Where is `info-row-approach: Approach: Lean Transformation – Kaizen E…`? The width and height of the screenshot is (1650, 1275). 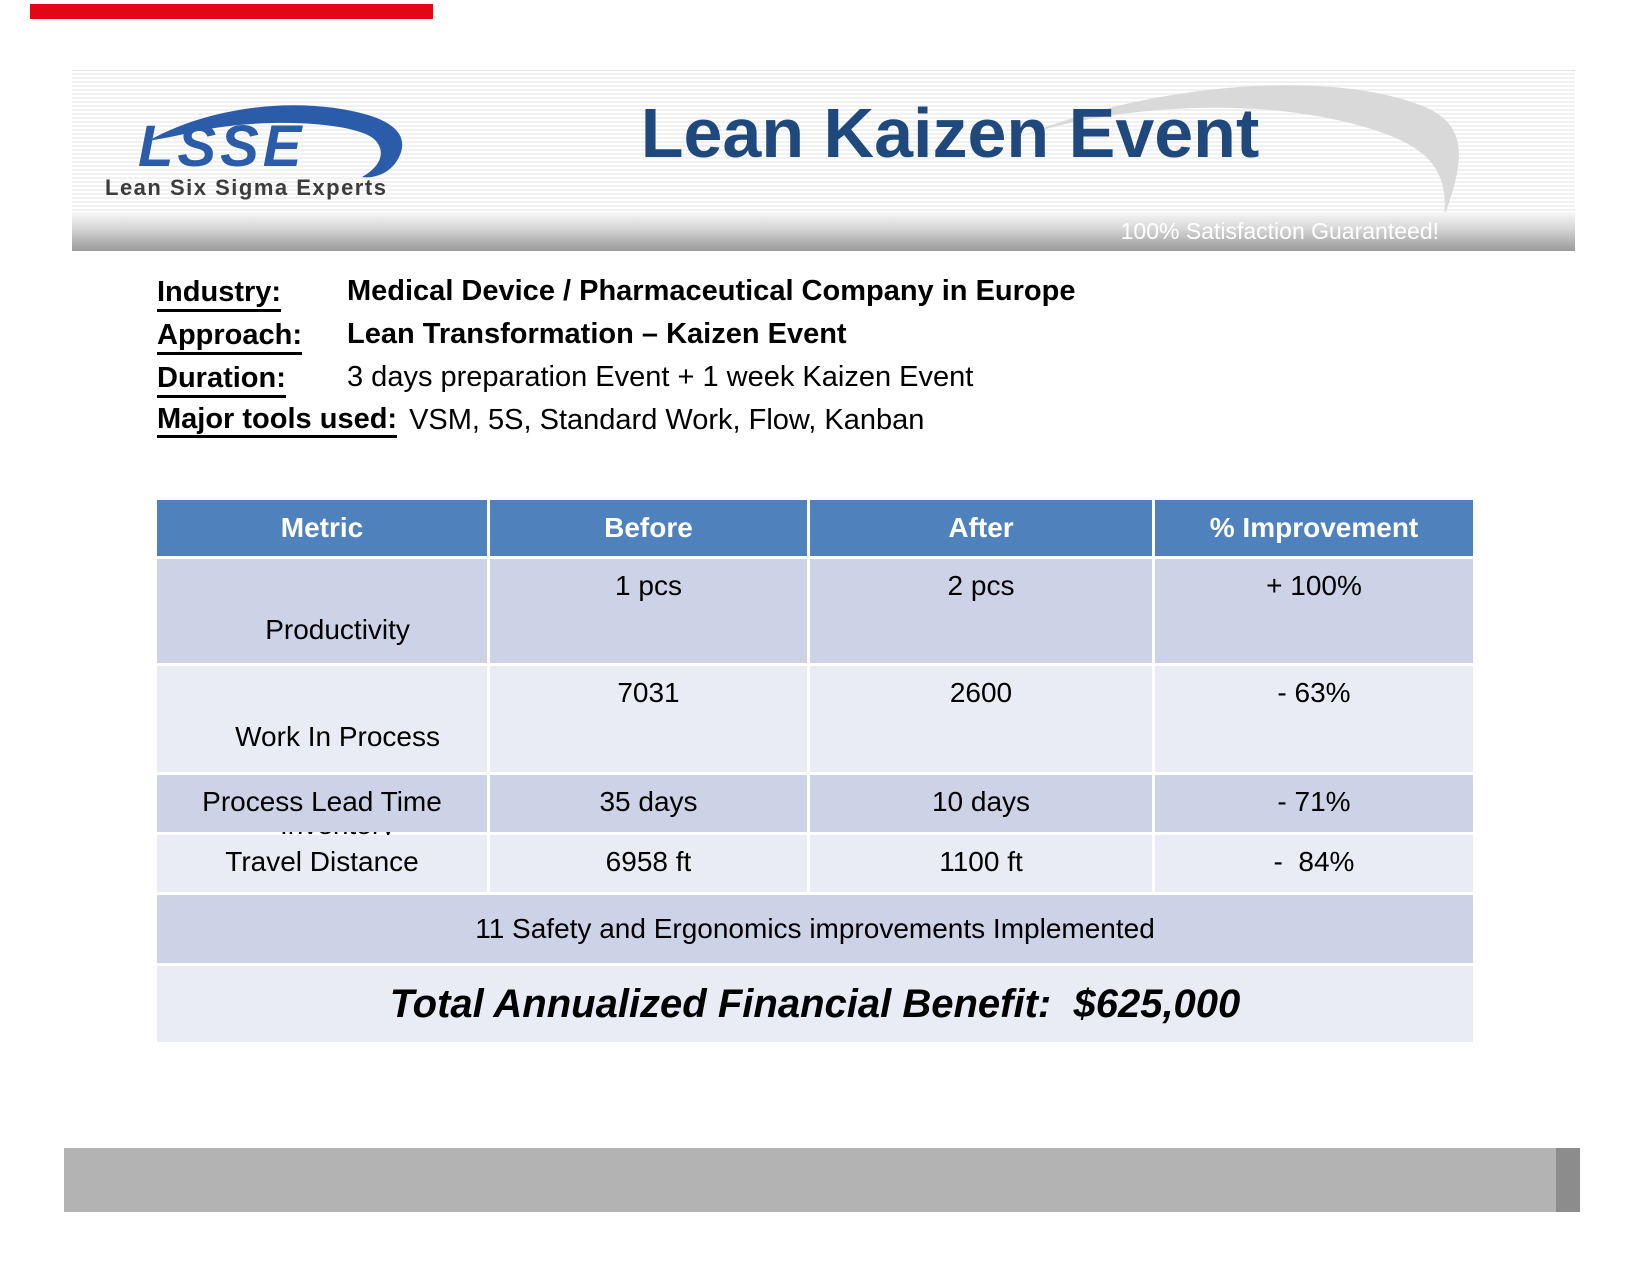 info-row-approach: Approach: Lean Transformation – Kaizen E… is located at coordinates (757, 334).